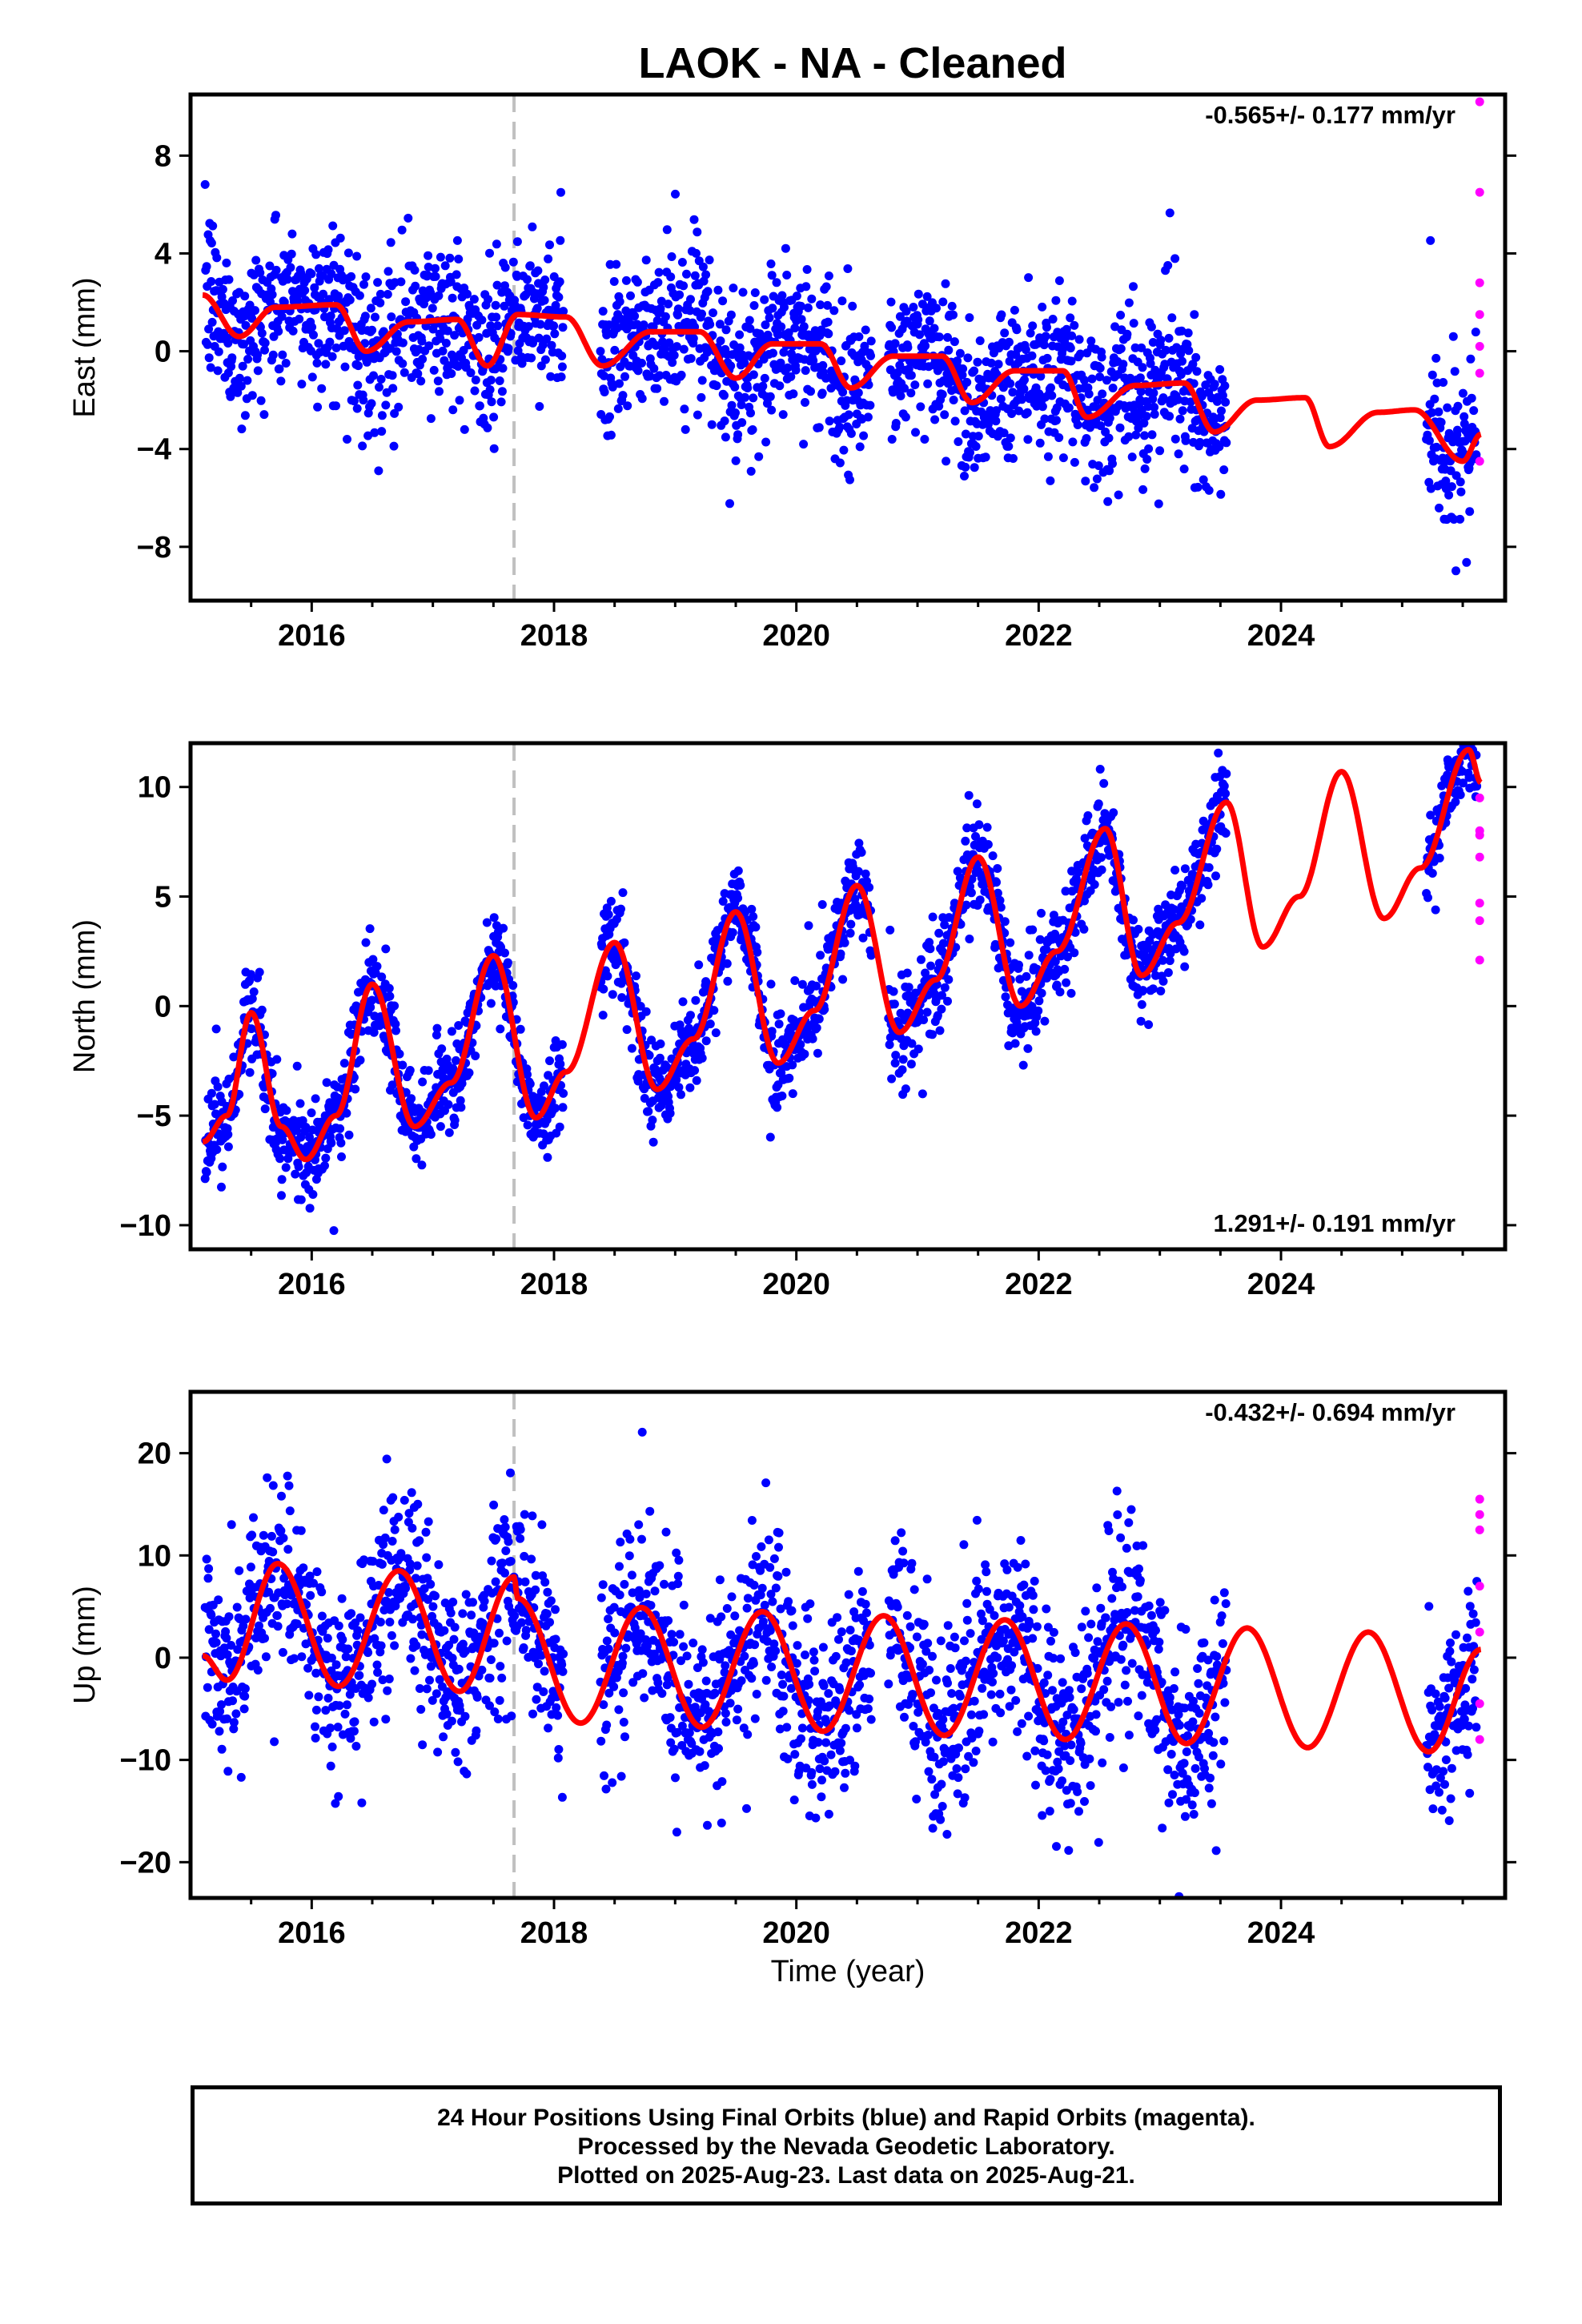 The image size is (1582, 2324). What do you see at coordinates (163, 898) in the screenshot?
I see `y-tick-label: 5` at bounding box center [163, 898].